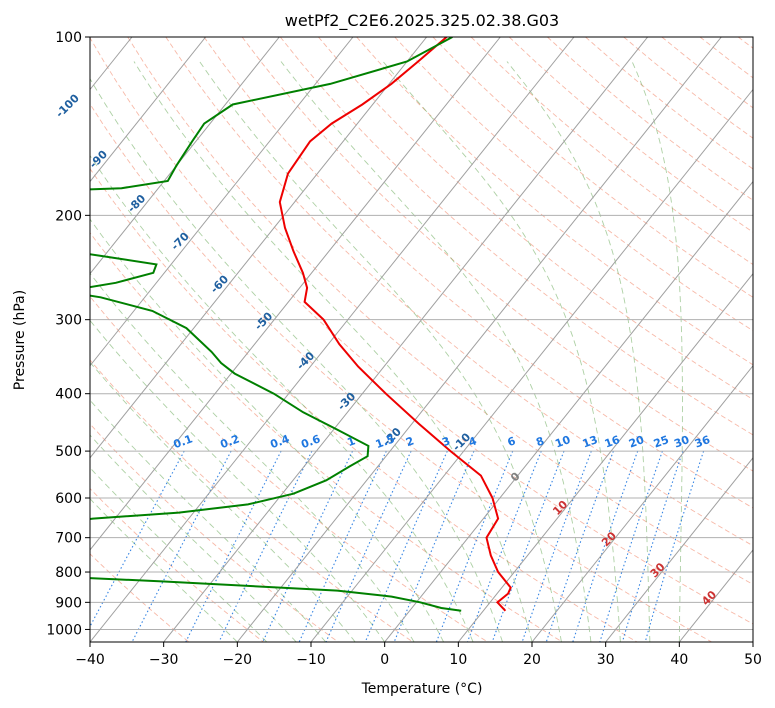  Describe the element at coordinates (230, 441) in the screenshot. I see `mixing-ratio-label: 0.2` at that location.